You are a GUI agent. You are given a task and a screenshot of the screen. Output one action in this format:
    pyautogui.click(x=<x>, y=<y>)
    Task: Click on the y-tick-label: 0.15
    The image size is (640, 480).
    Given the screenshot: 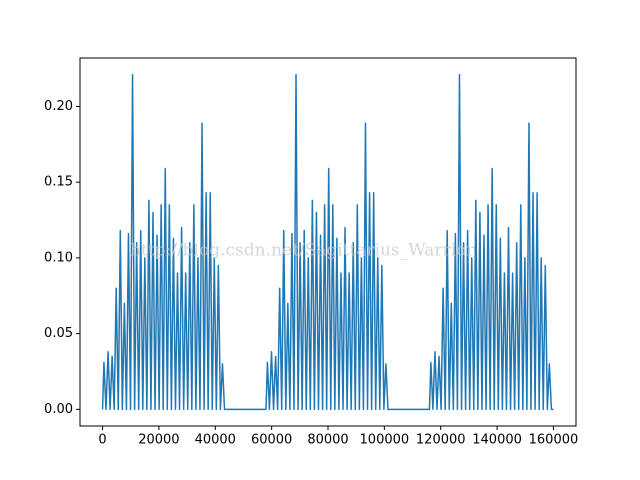 What is the action you would take?
    pyautogui.click(x=58, y=182)
    